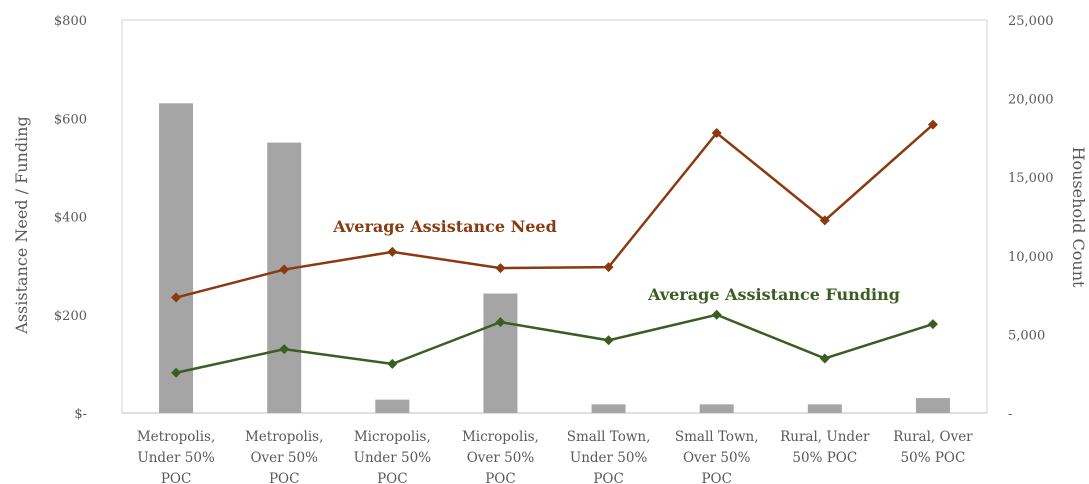 This screenshot has width=1089, height=484. Describe the element at coordinates (80, 414) in the screenshot. I see `y-tick-label: $-` at that location.